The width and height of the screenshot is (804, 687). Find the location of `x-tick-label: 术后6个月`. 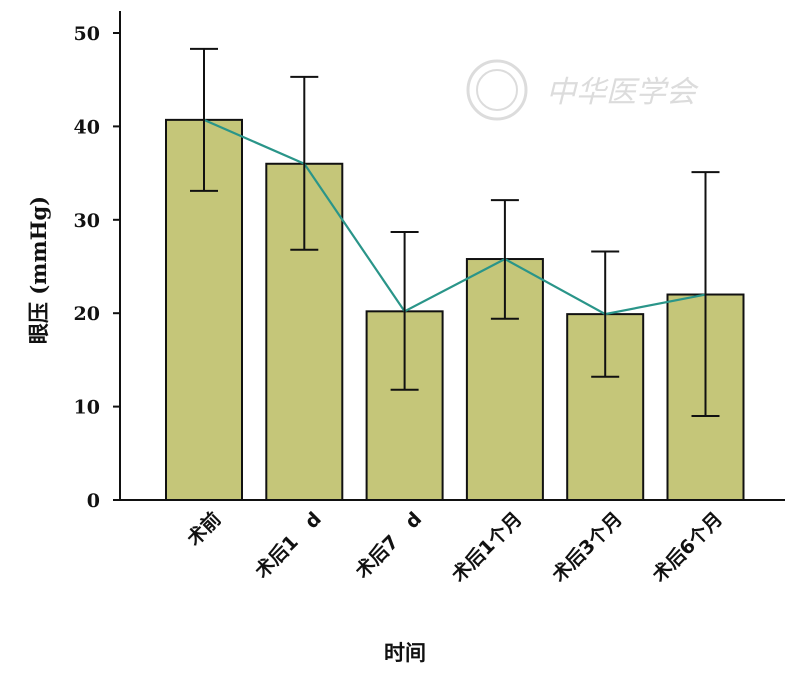

x-tick-label: 术后6个月 is located at coordinates (687, 547).